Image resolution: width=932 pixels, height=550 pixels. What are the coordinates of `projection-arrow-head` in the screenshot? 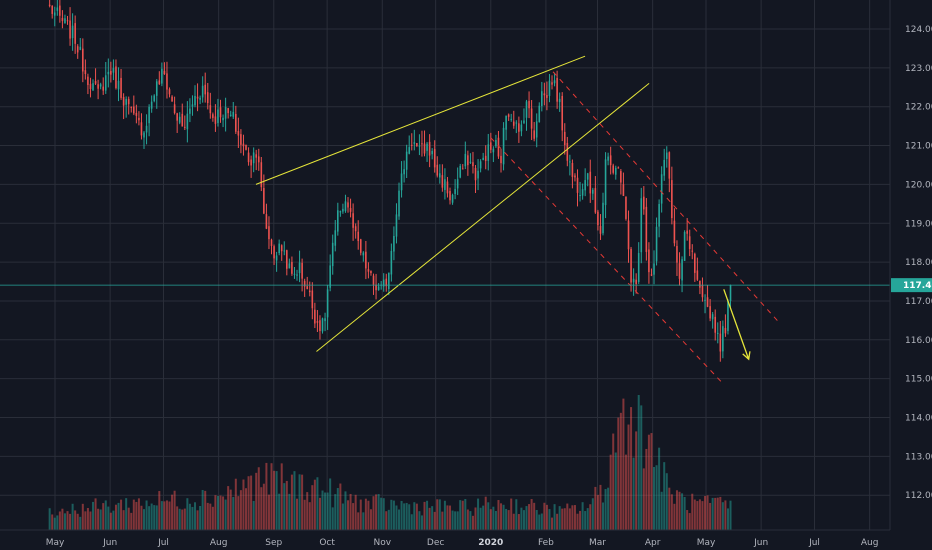 It's located at (746, 356).